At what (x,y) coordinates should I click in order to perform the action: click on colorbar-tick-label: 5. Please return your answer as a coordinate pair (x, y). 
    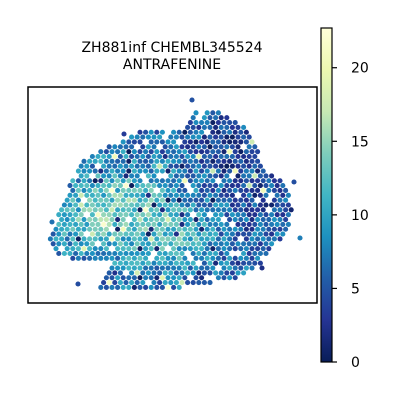
    Looking at the image, I should click on (355, 289).